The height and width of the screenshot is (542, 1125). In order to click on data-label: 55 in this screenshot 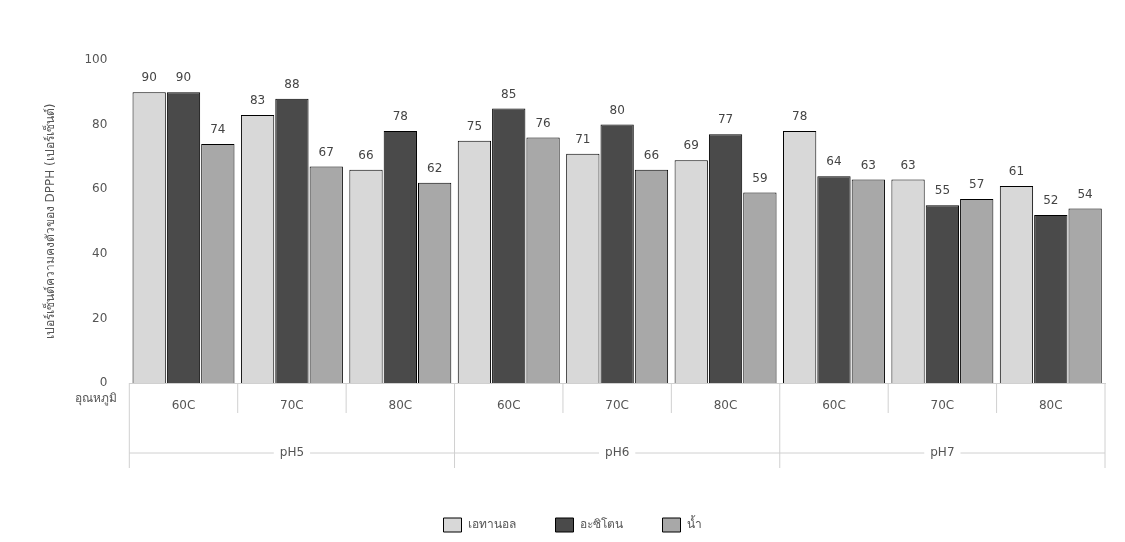, I will do `click(942, 190)`.